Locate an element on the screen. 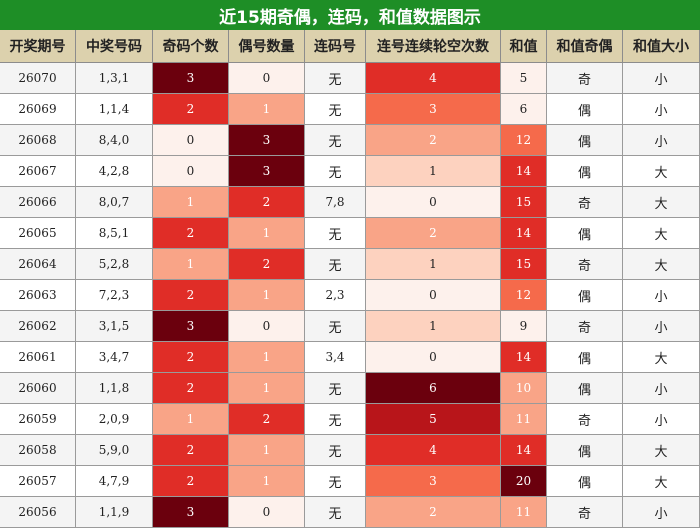 The image size is (700, 530). cell-gap-count: 3 is located at coordinates (433, 481).